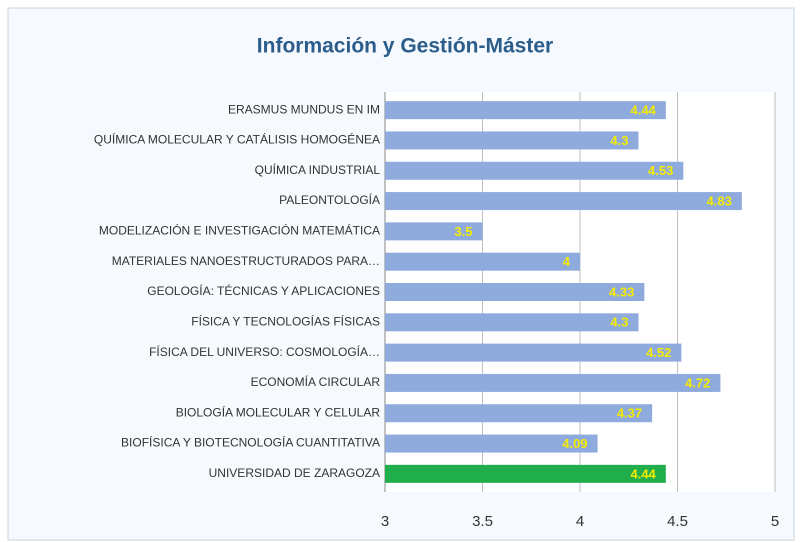 This screenshot has height=542, width=802. I want to click on y-tick-label: QUÍMICA MOLECULAR Y CATÁLISIS HOMOGÉNEA, so click(237, 139).